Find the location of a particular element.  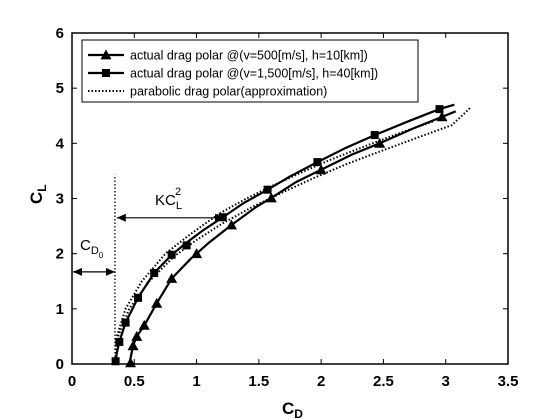

x-tick-label: 0 is located at coordinates (72, 381).